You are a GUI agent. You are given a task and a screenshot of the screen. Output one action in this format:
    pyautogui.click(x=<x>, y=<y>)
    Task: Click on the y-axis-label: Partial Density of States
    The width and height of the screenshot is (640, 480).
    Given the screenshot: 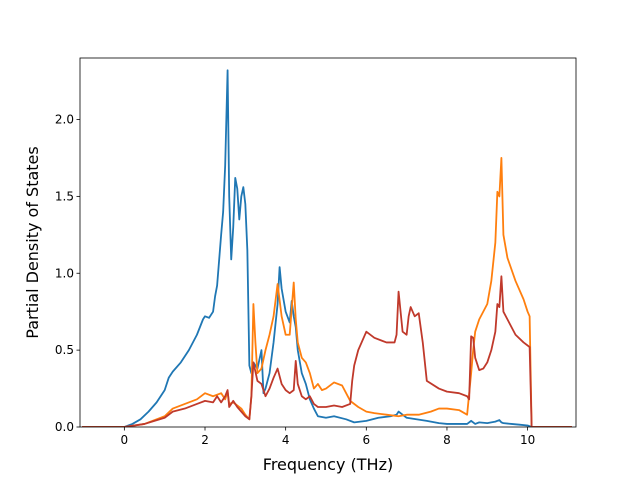 What is the action you would take?
    pyautogui.click(x=32, y=242)
    